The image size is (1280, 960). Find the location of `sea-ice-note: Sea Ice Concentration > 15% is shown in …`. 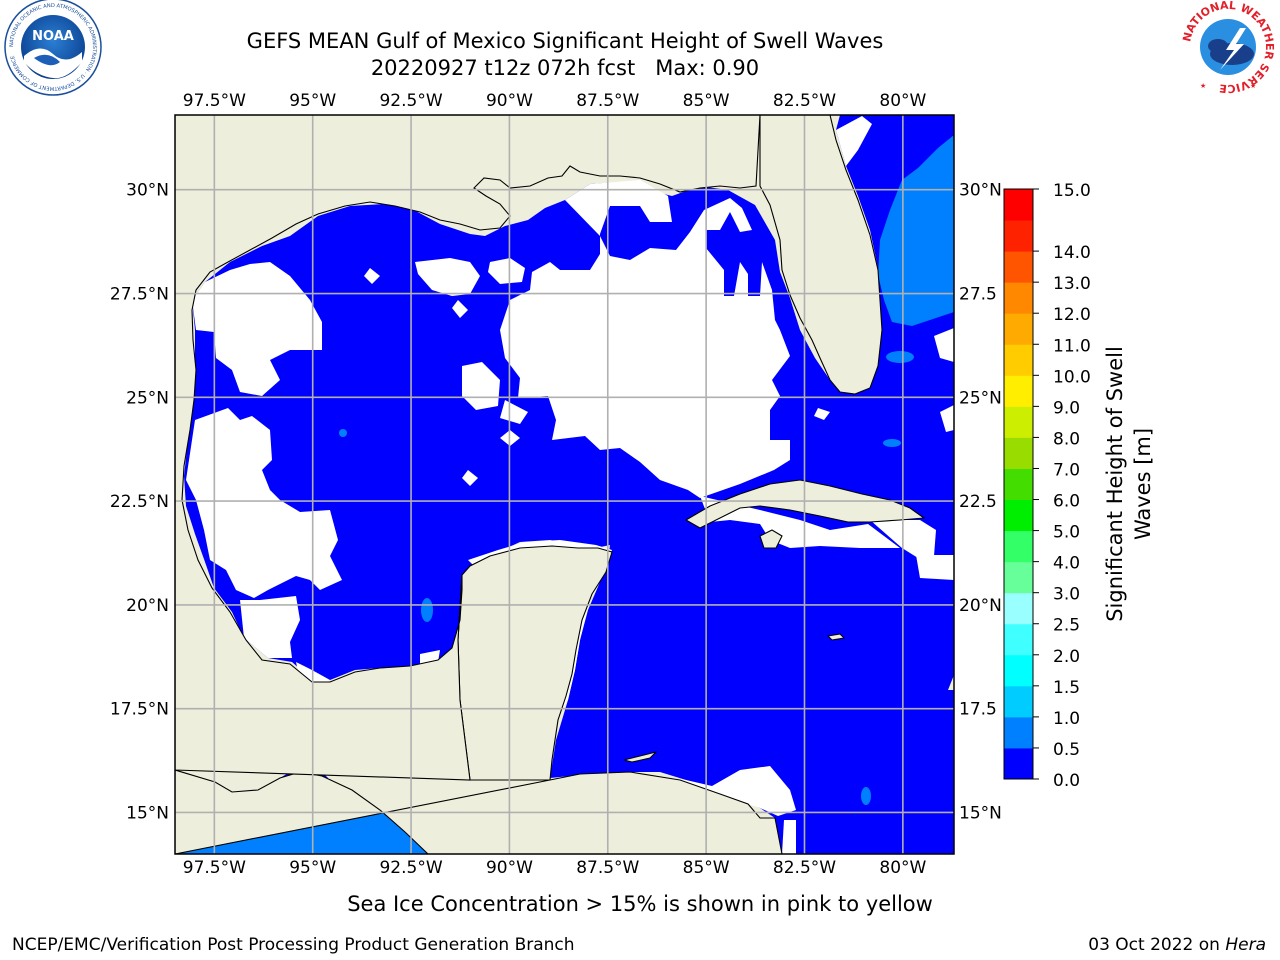

sea-ice-note: Sea Ice Concentration > 15% is shown in … is located at coordinates (640, 904).